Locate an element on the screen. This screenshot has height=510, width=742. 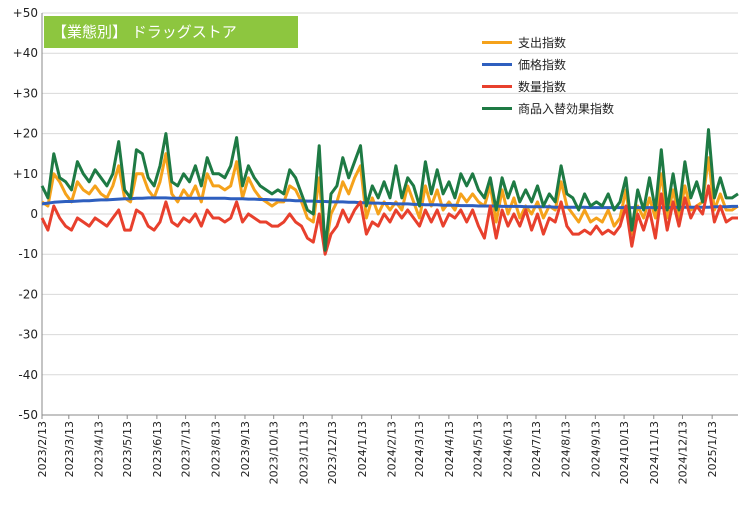
x-tick-label: 2024/8/13 is located at coordinates (566, 449).